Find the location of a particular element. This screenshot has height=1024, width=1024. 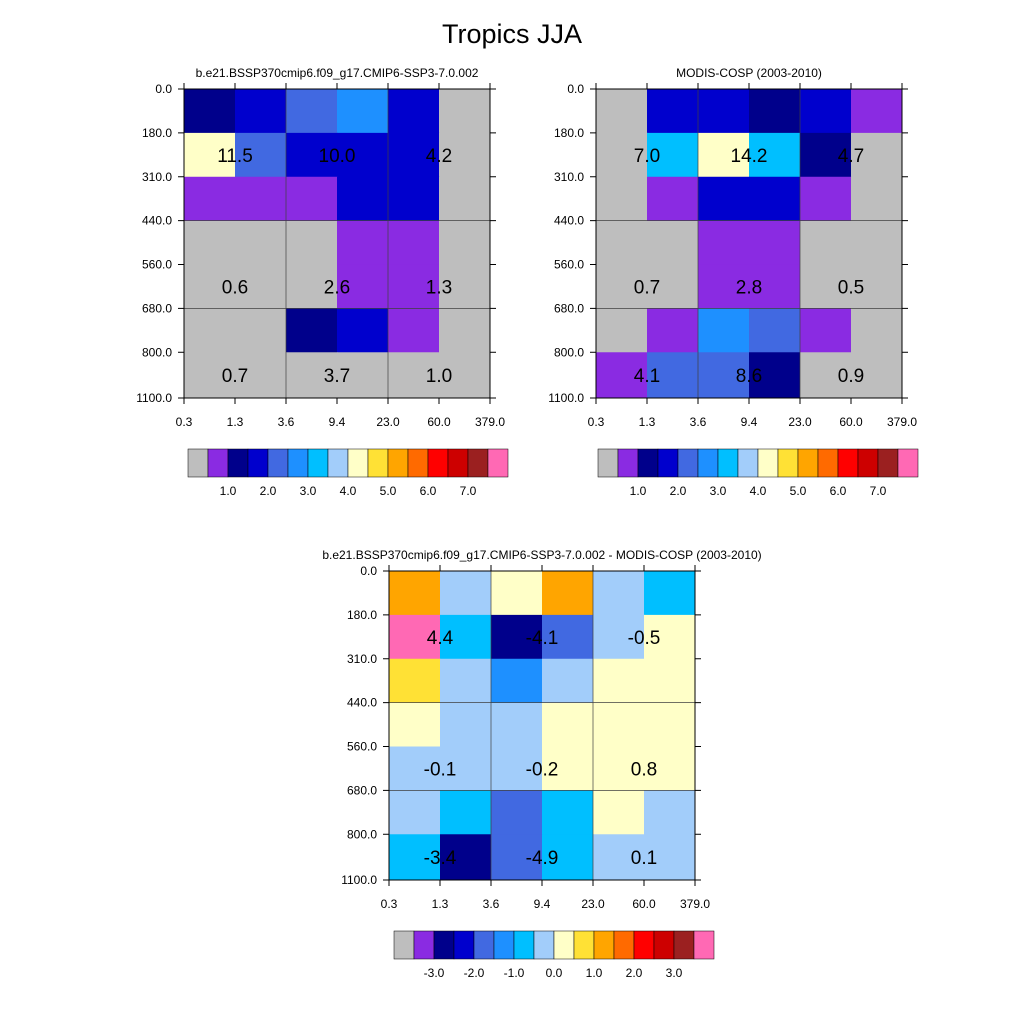

colorbar-label: 7.0 is located at coordinates (878, 491).